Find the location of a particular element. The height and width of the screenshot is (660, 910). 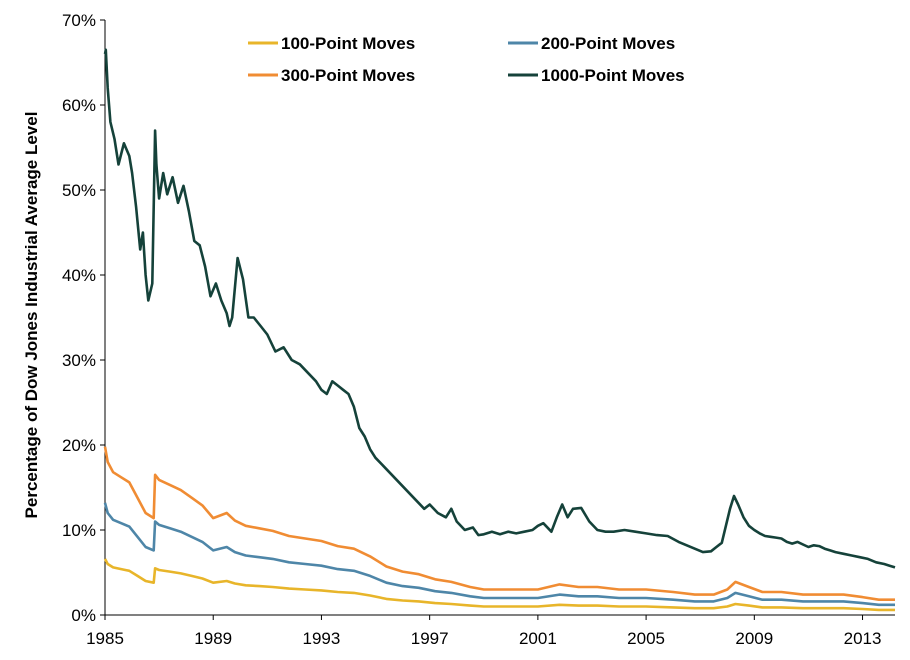

x-tick-label: 2009 is located at coordinates (754, 638).